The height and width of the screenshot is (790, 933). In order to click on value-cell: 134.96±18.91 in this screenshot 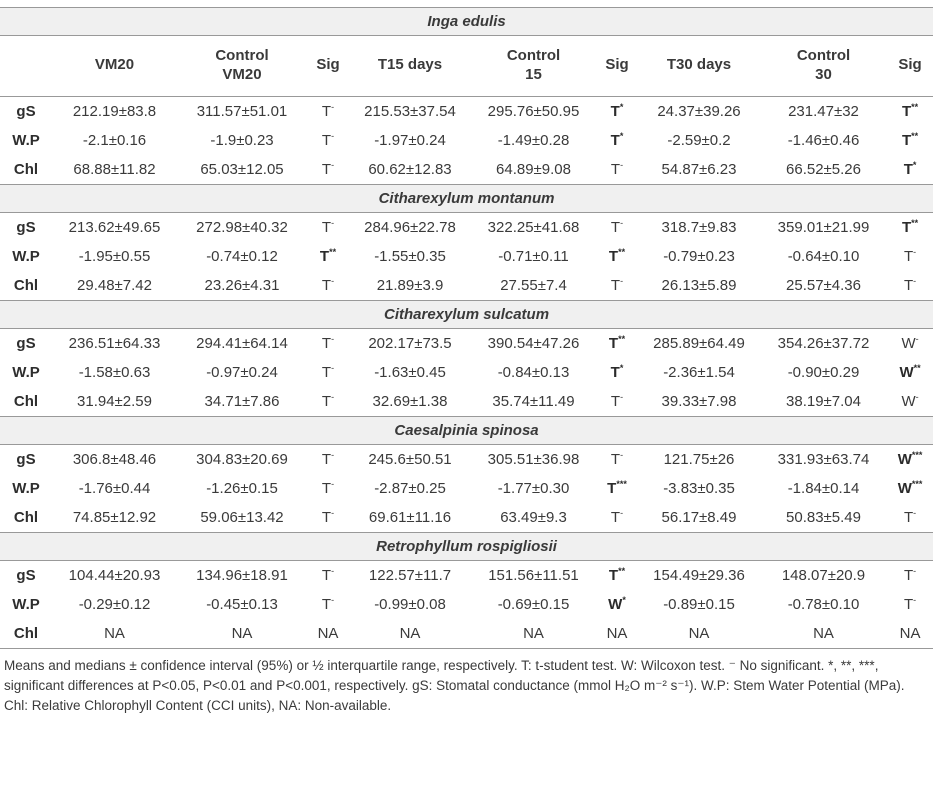, I will do `click(242, 575)`.